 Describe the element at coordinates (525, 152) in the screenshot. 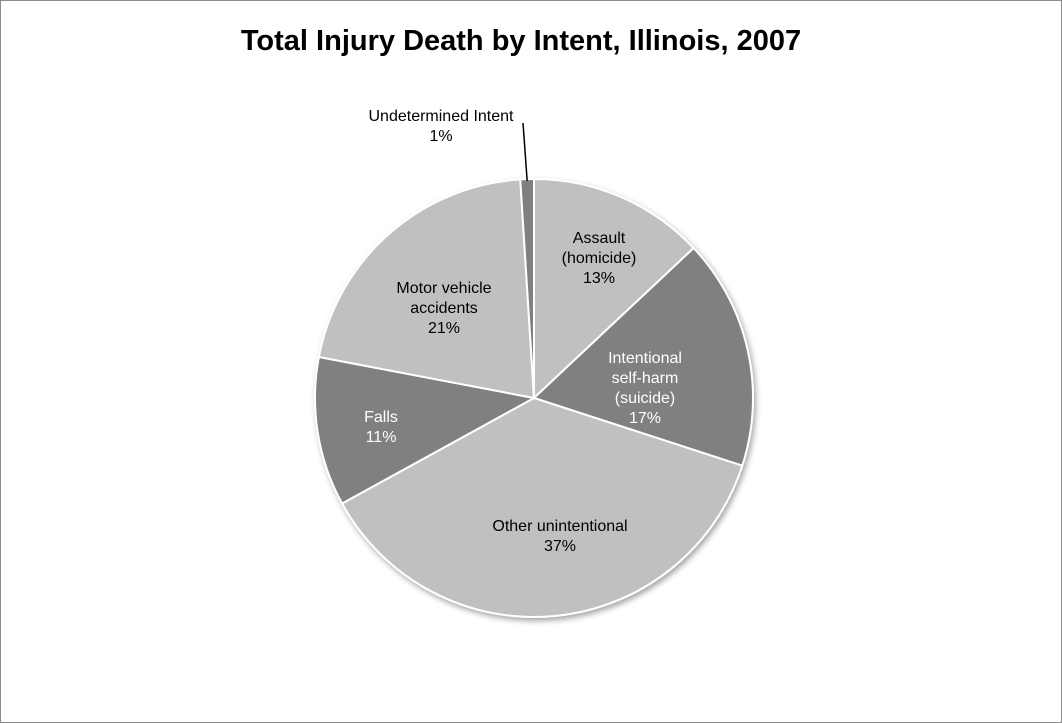

I see `leader-line-undetermined-intent` at that location.